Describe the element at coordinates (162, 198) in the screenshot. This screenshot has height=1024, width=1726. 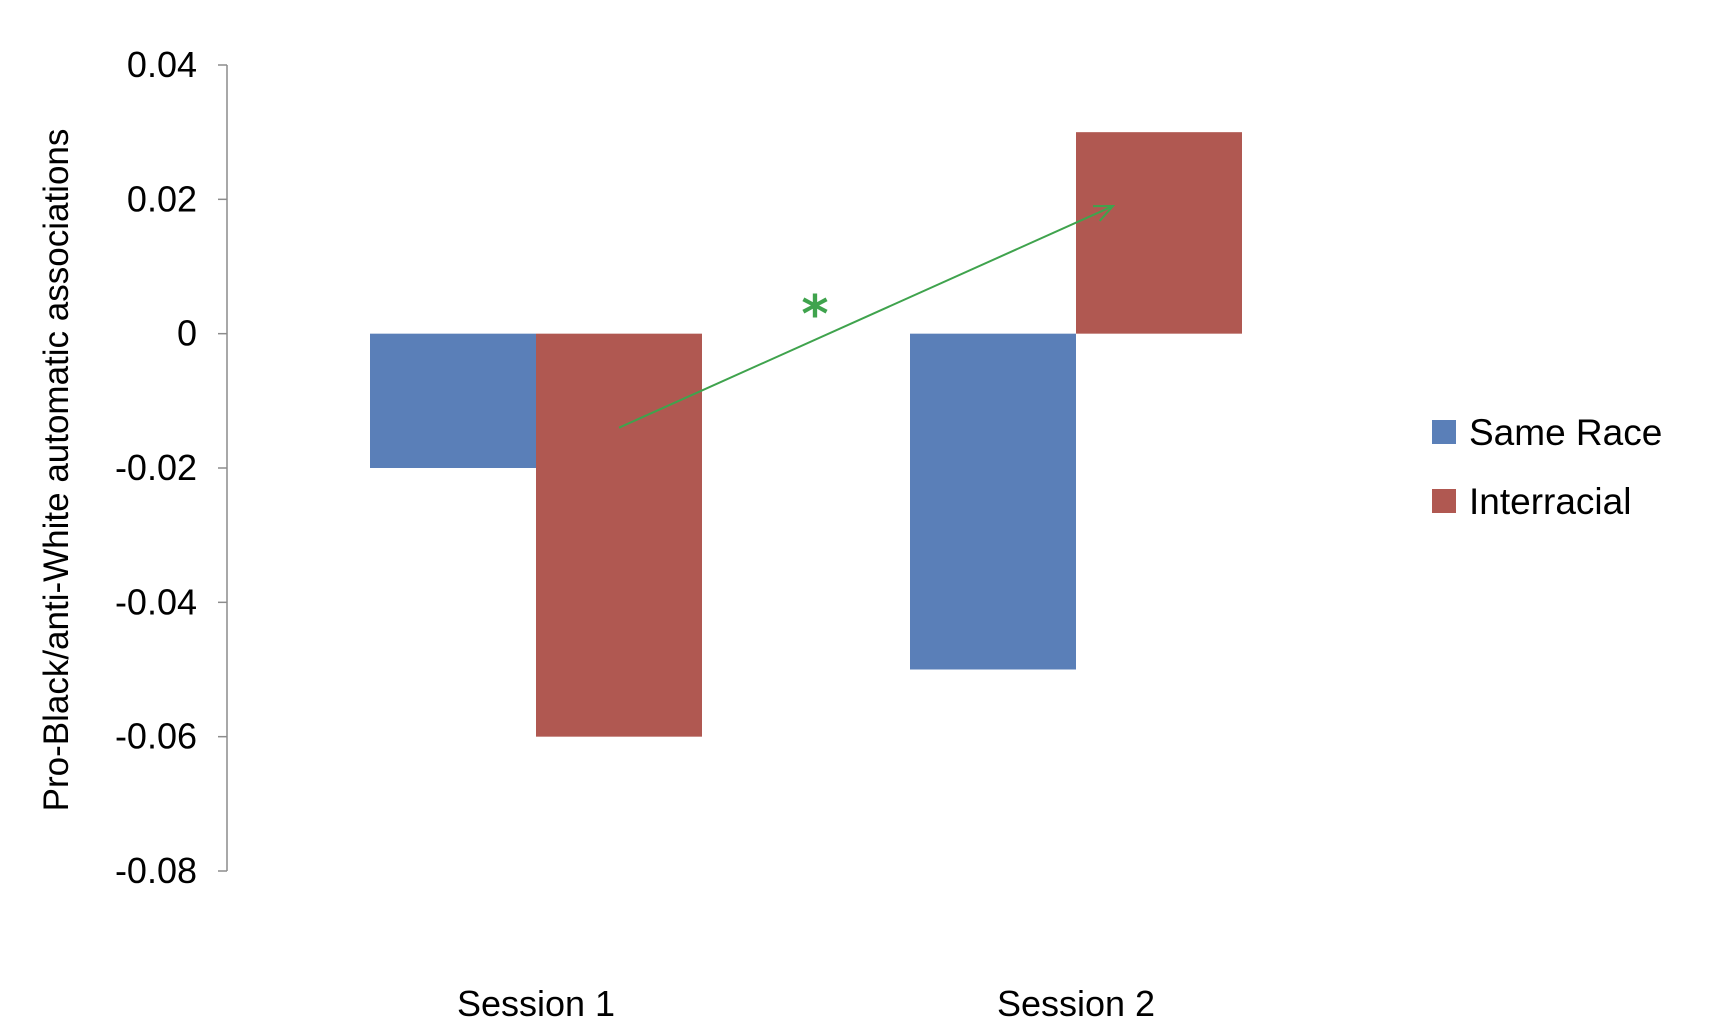
I see `y-tick-label: 0.02` at that location.